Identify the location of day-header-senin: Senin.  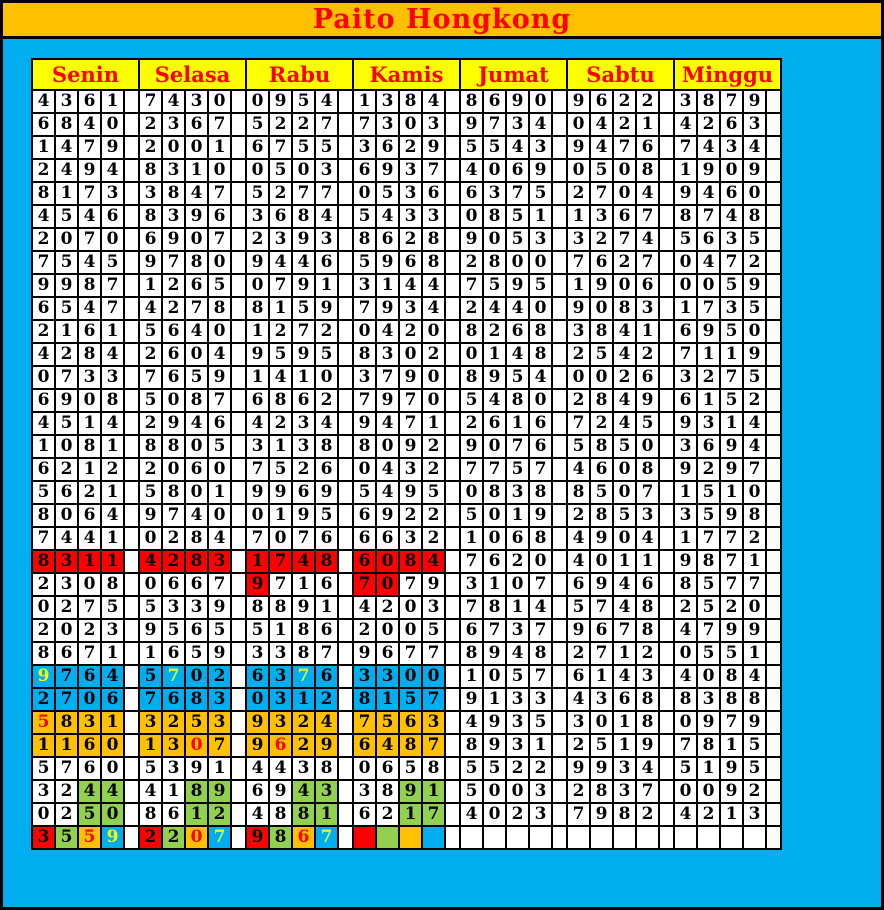
(85, 74).